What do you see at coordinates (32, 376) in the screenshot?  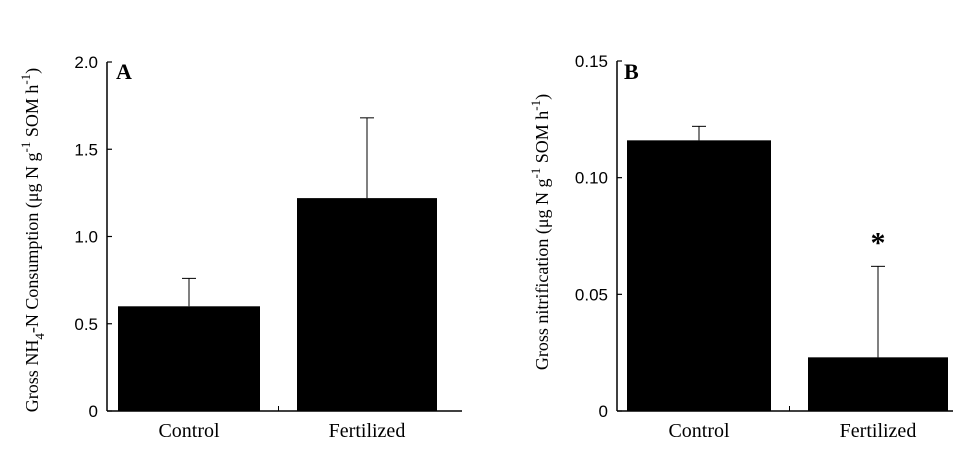 I see `ylabel-a-main: Gross NH` at bounding box center [32, 376].